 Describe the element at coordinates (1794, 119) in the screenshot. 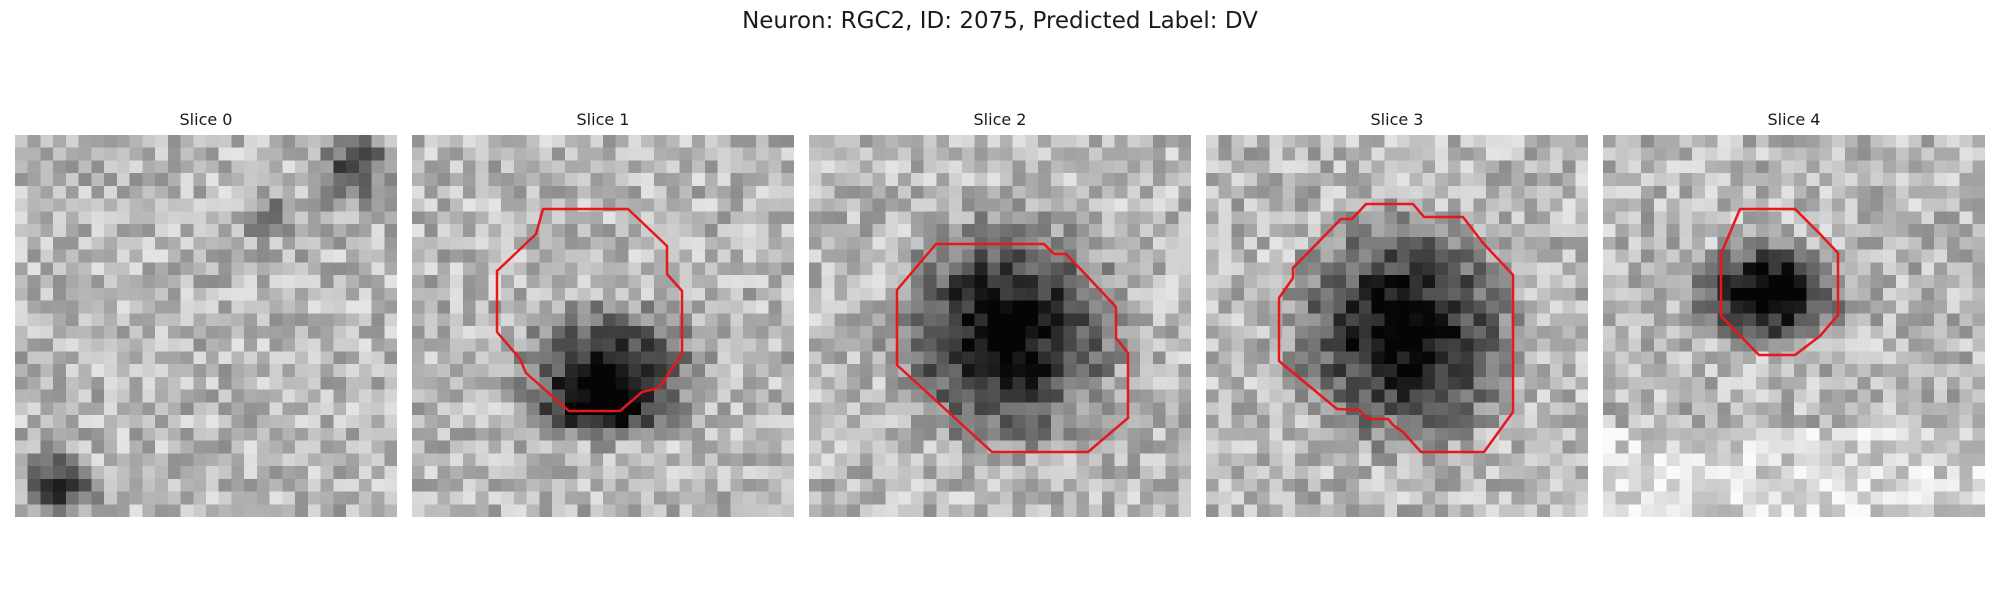

I see `slice-title: Slice 4` at that location.